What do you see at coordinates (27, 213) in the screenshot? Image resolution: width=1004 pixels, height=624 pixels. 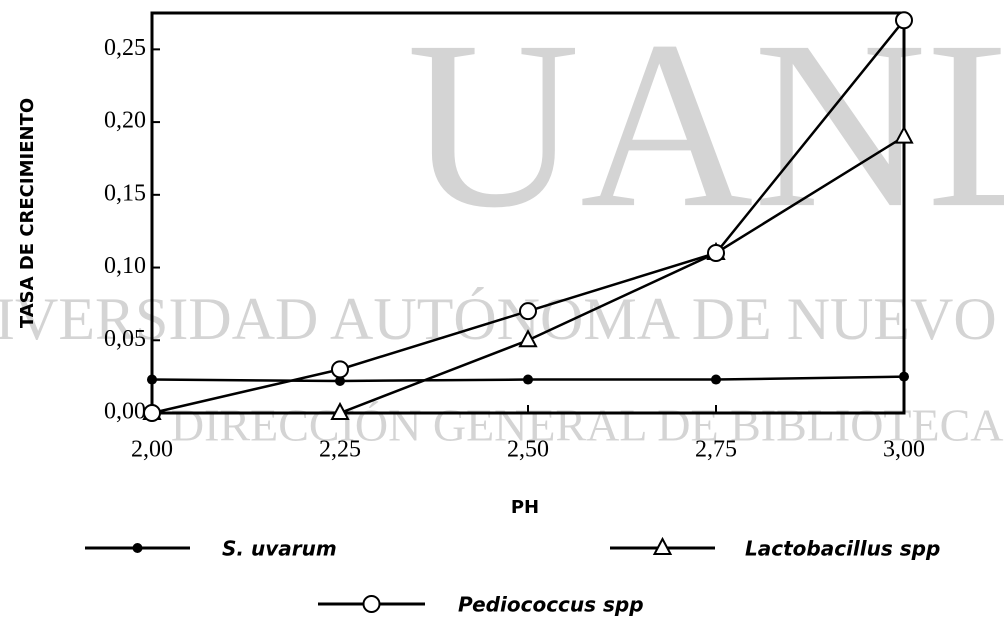 I see `y-axis-label: TASA DE CRECIMIENTO` at bounding box center [27, 213].